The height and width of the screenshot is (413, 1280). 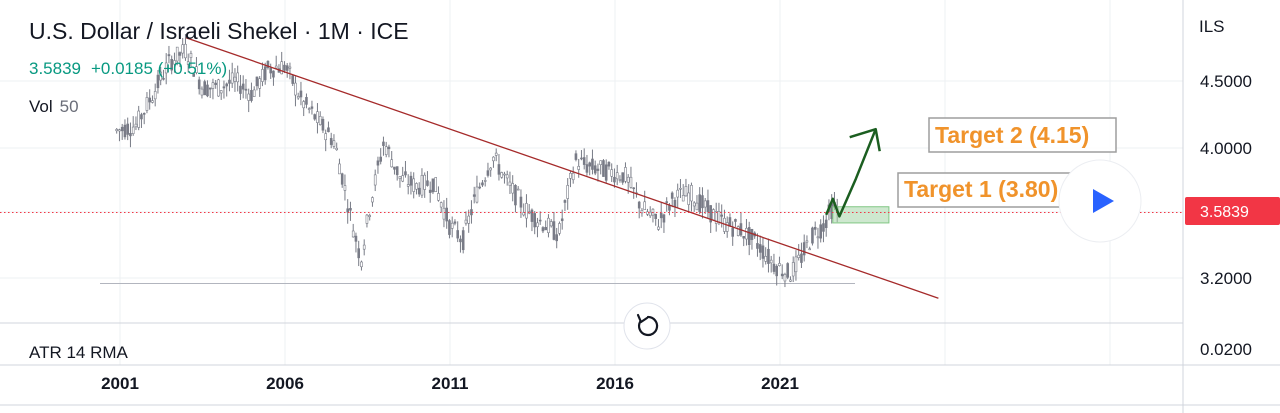 What do you see at coordinates (219, 31) in the screenshot?
I see `symbol-title: U.S. Dollar / Israeli Shekel · 1M · ICE` at bounding box center [219, 31].